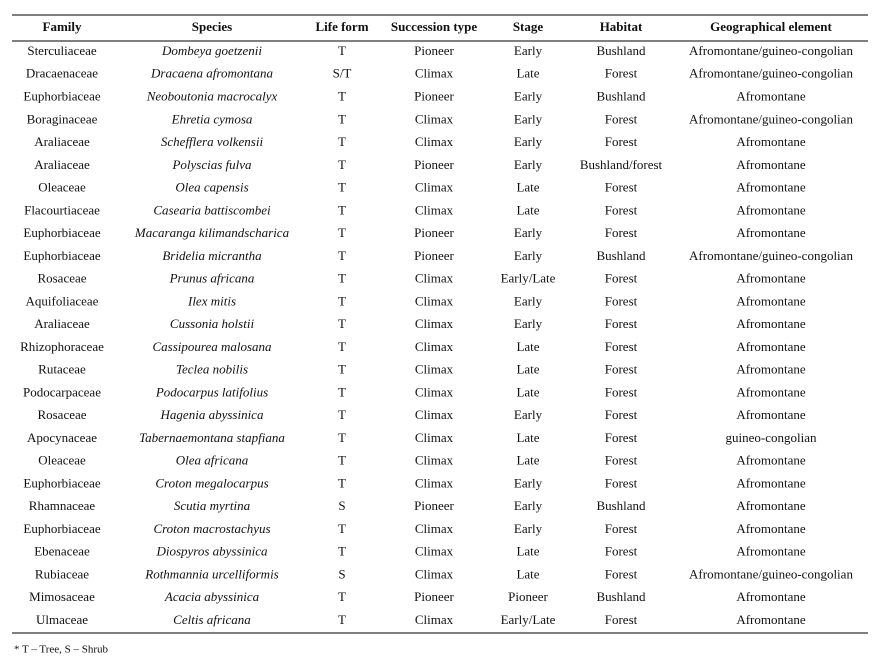  What do you see at coordinates (62, 505) in the screenshot?
I see `table-cell: Rhamnaceae` at bounding box center [62, 505].